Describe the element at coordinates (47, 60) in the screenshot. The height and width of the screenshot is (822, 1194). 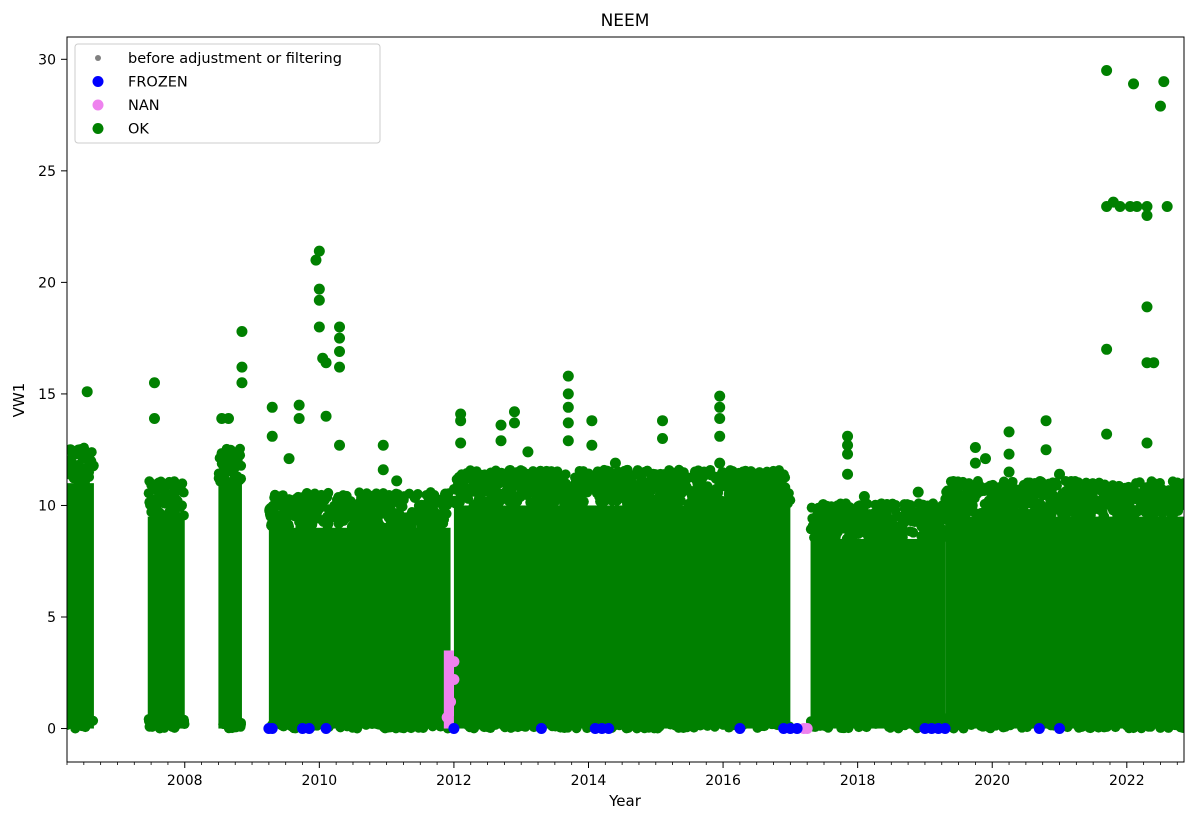
I see `y-tick-label: 30` at that location.